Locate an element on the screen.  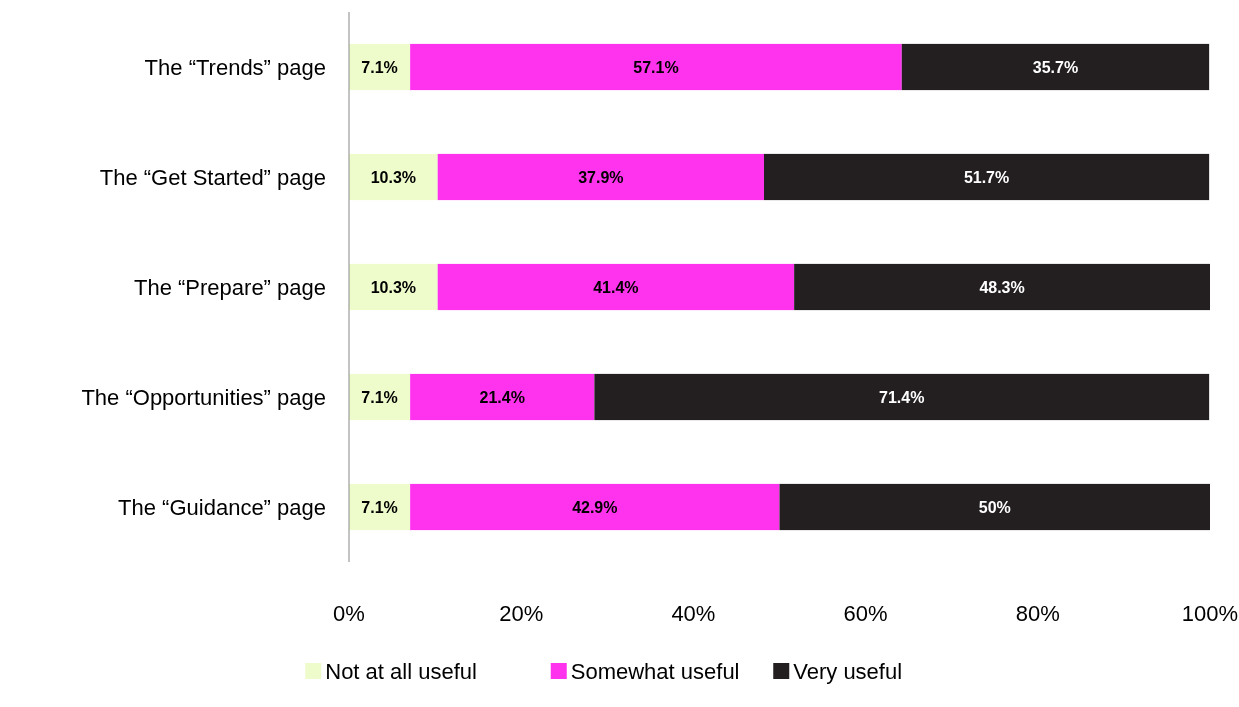
data-label: 42.9% is located at coordinates (595, 507).